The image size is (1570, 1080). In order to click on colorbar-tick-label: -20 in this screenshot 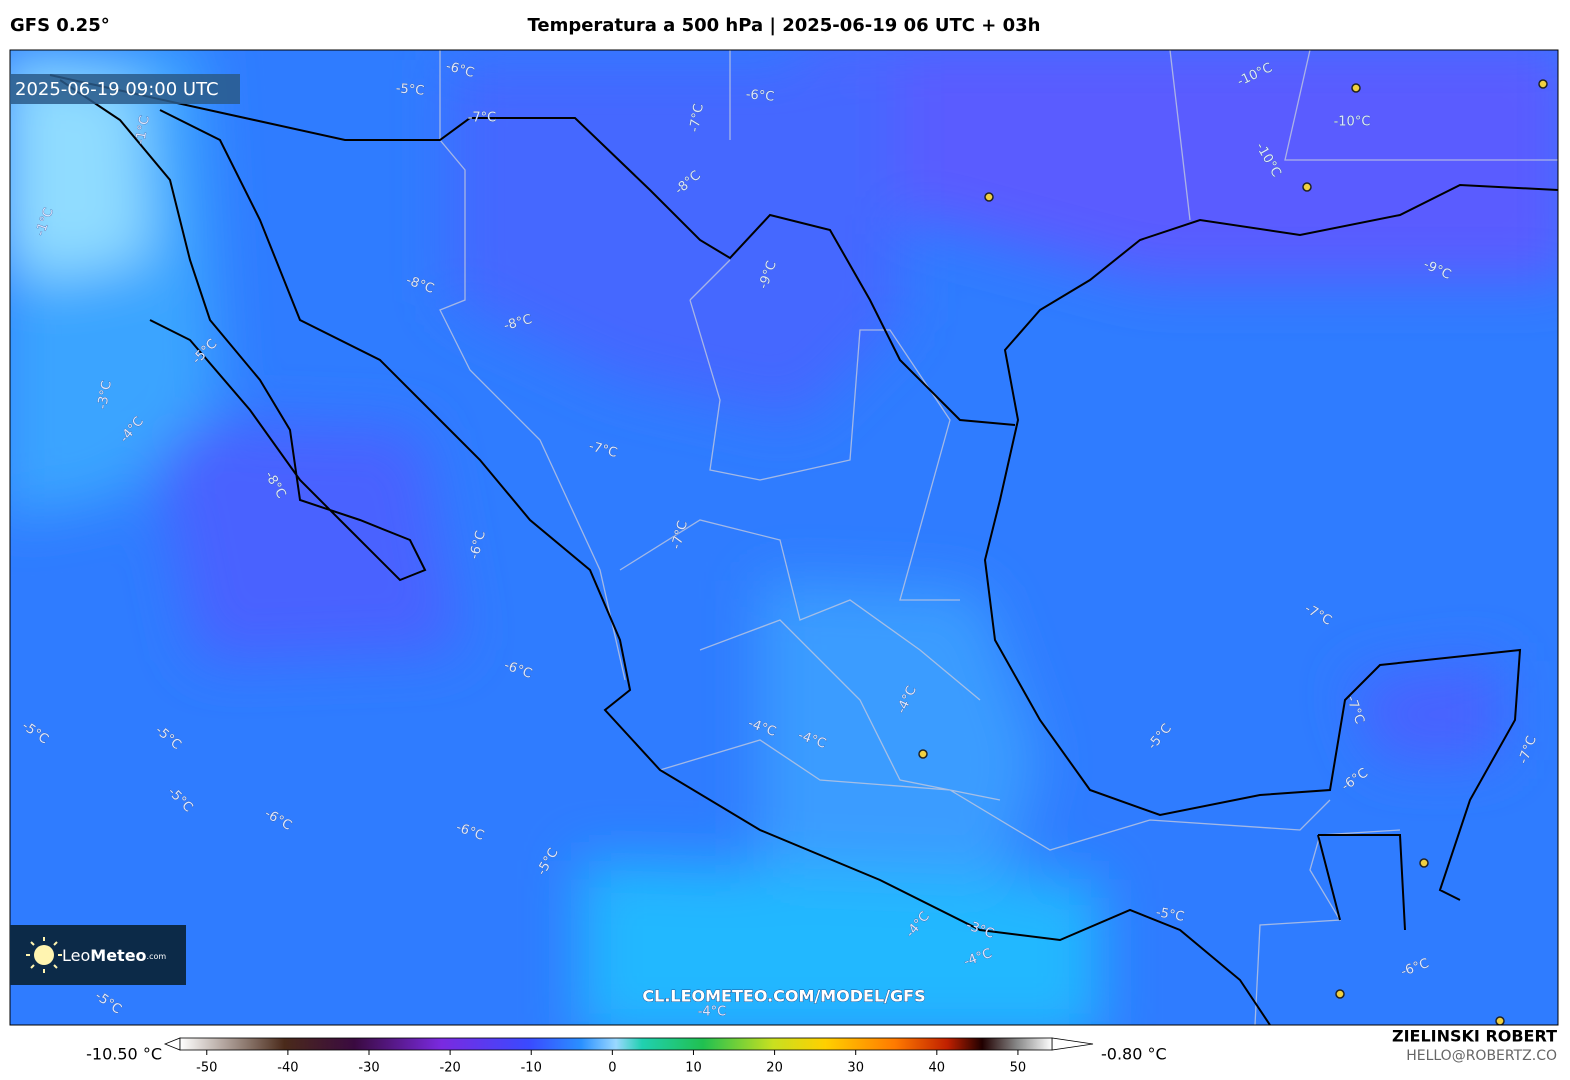, I will do `click(450, 1068)`.